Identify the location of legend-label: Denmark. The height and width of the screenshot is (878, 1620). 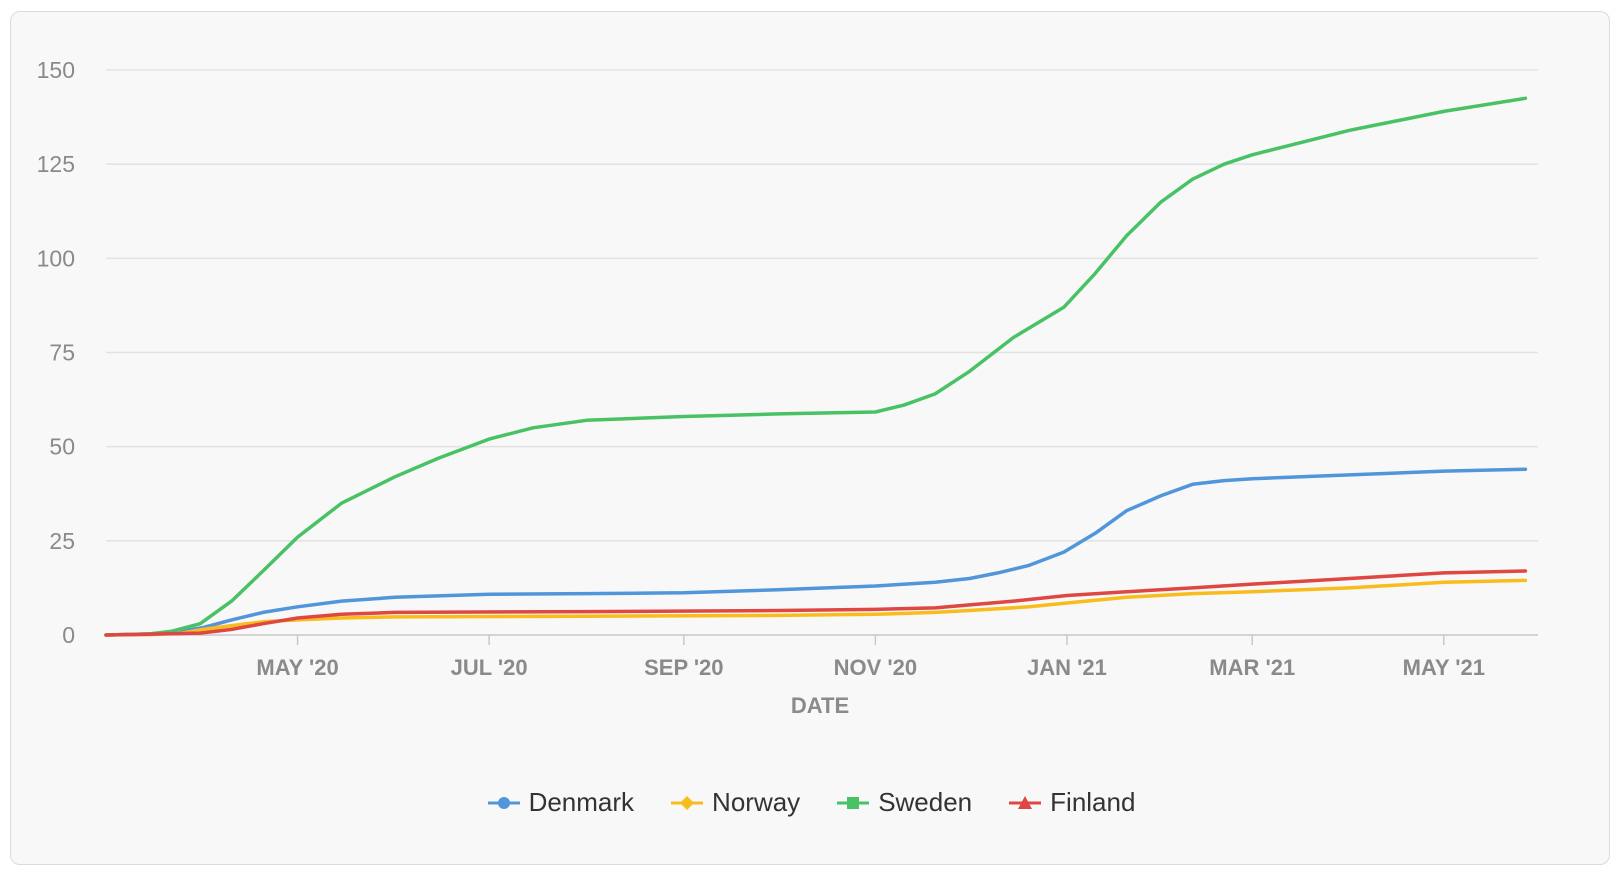
(581, 802).